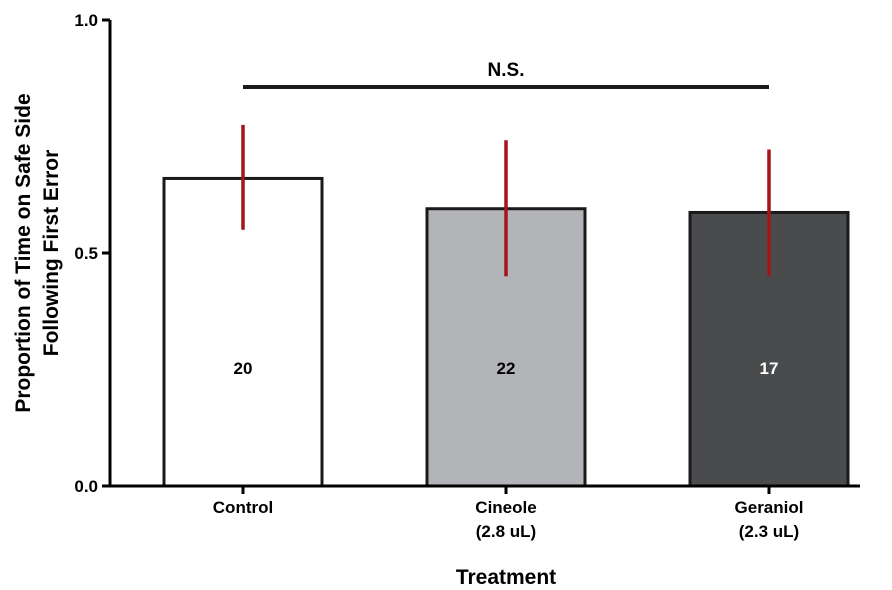 This screenshot has width=892, height=590. Describe the element at coordinates (86, 253) in the screenshot. I see `y-tick-label-1: 0.5` at that location.